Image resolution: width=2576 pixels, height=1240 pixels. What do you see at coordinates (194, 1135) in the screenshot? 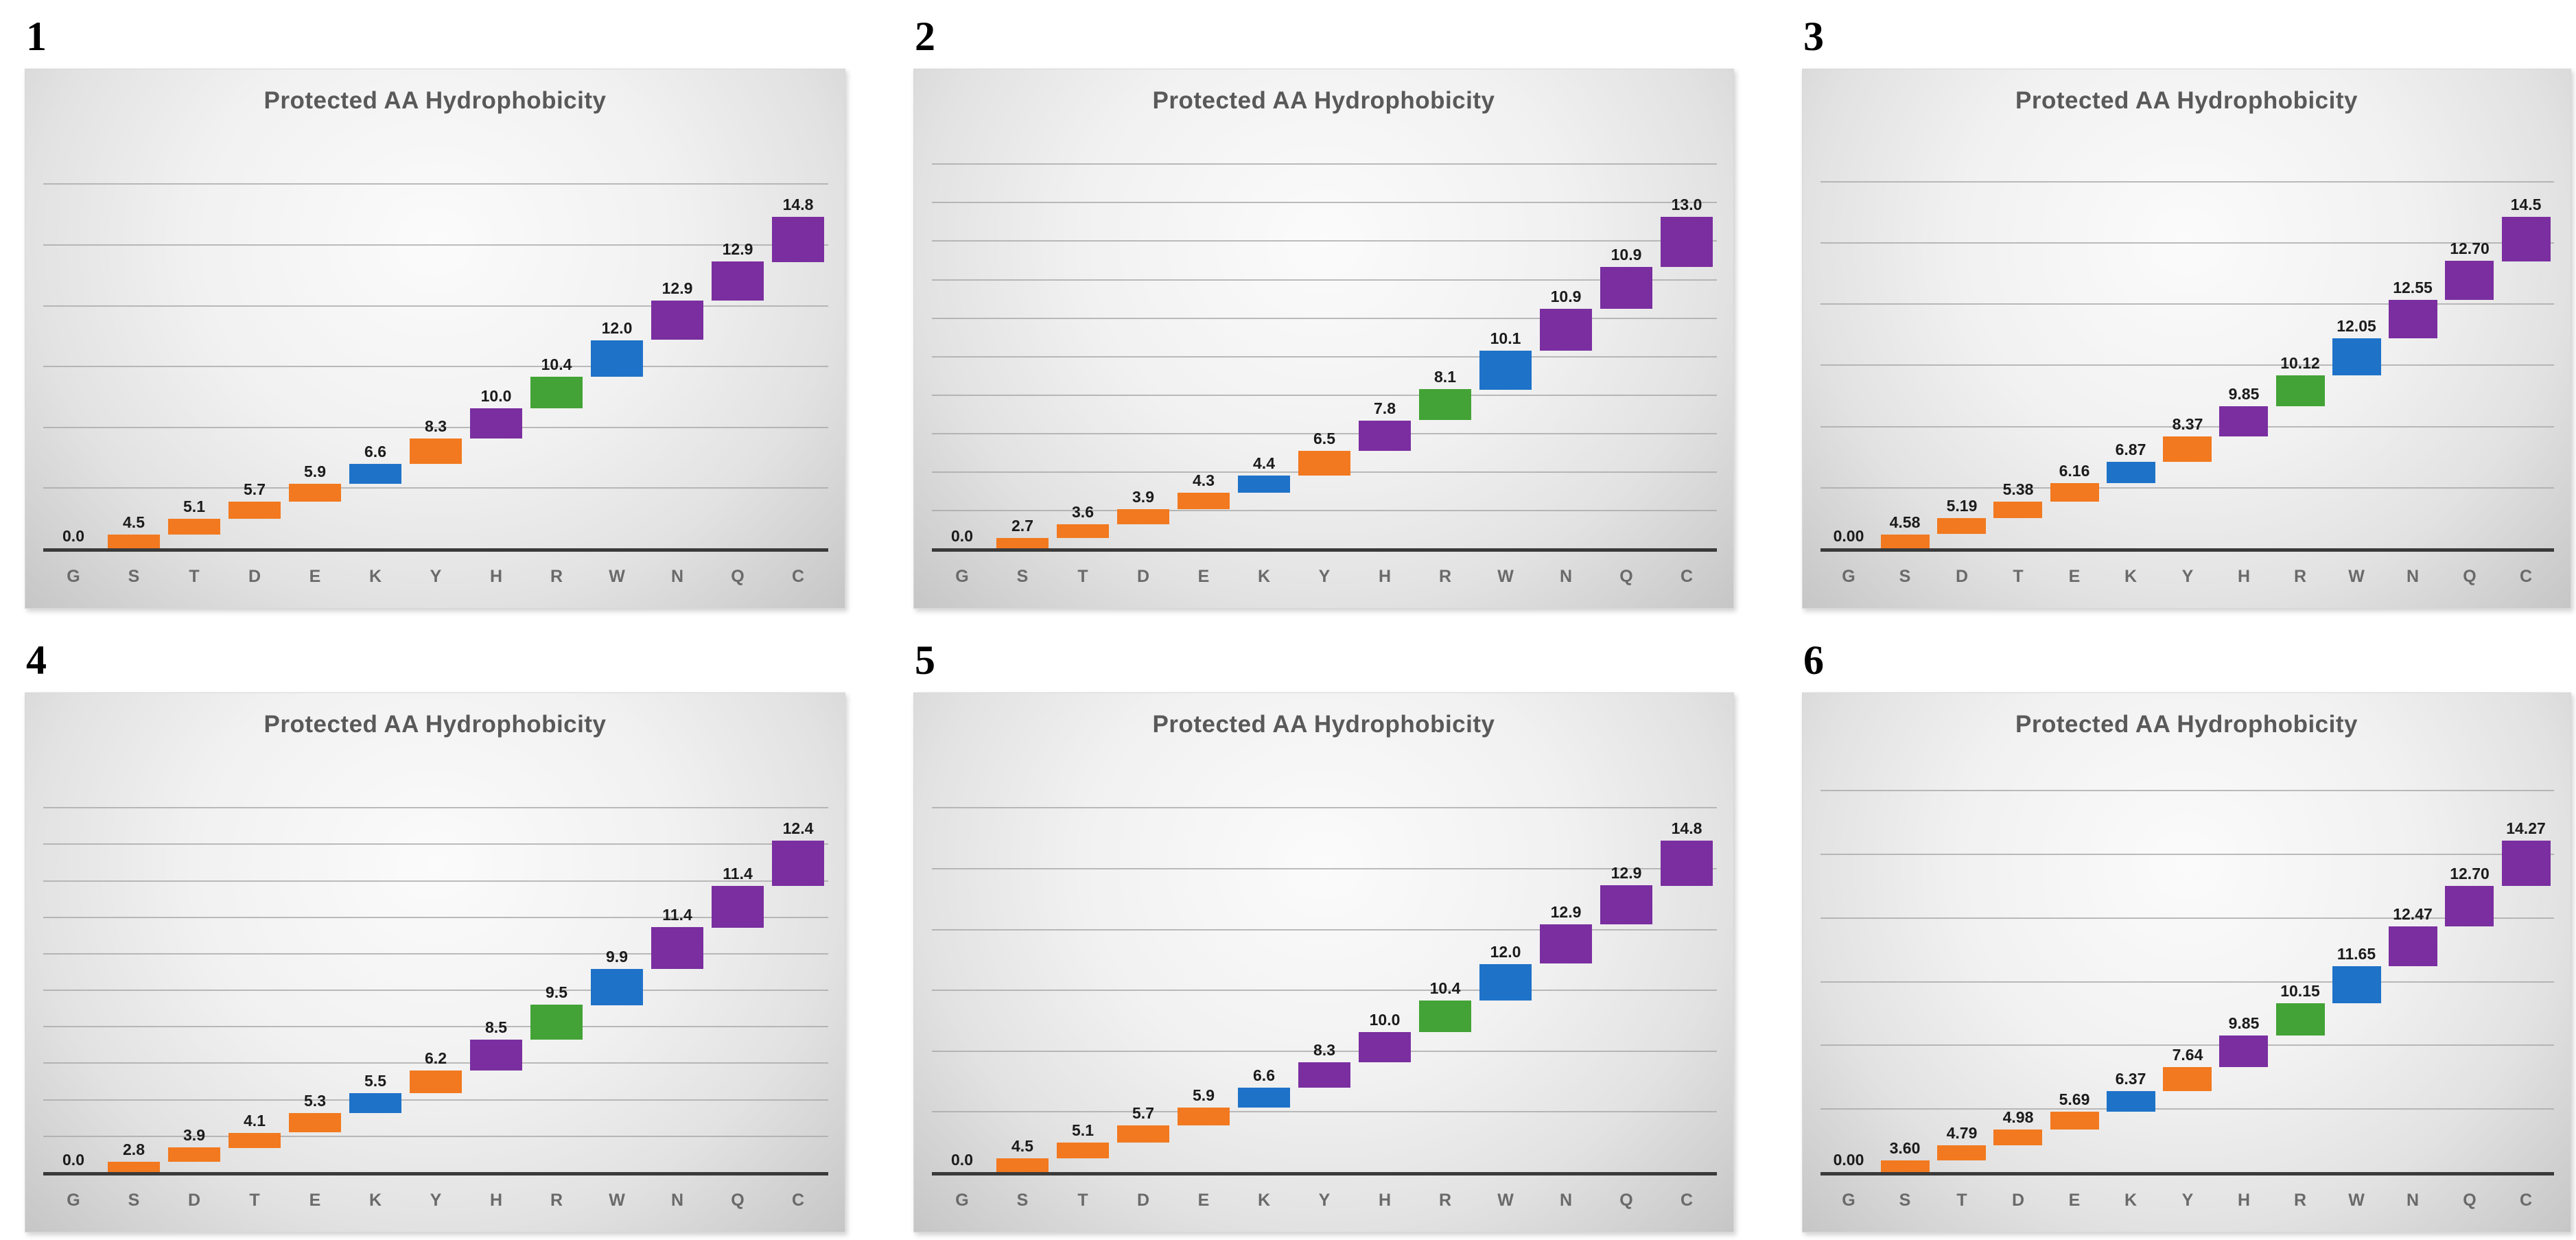
I see `bar-value-label: 3.9` at bounding box center [194, 1135].